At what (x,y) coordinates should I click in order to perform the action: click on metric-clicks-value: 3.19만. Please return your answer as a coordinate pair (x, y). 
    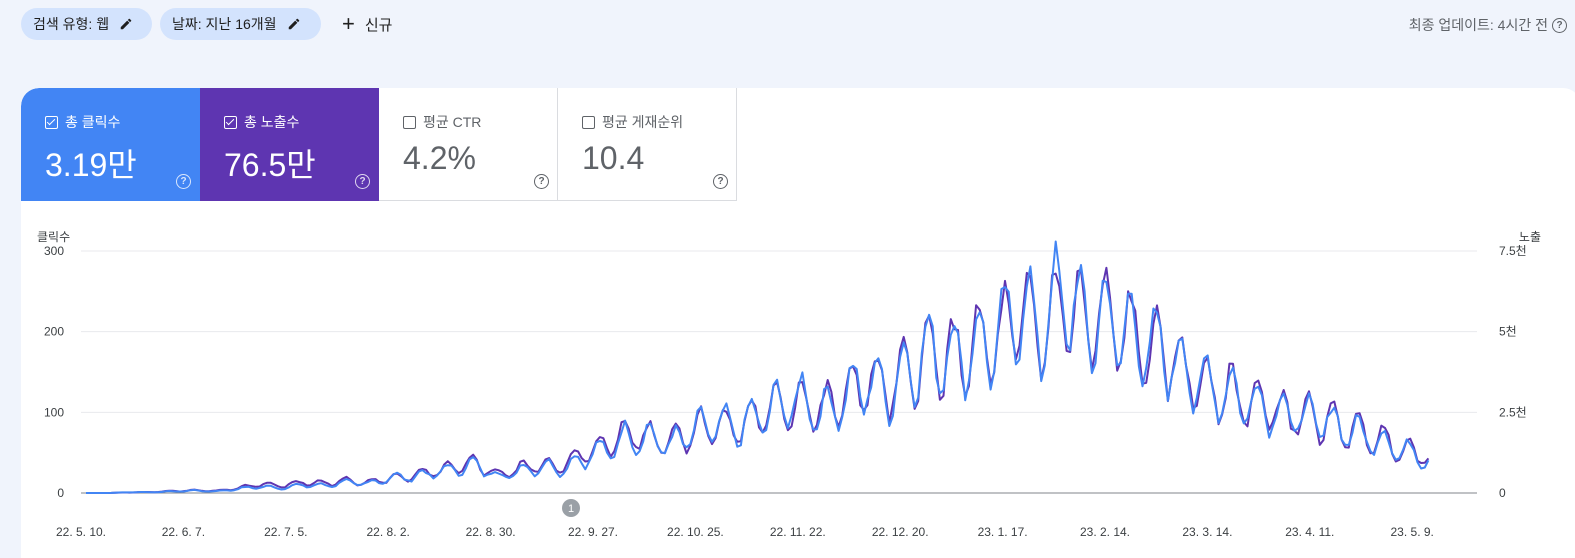
    Looking at the image, I should click on (91, 165).